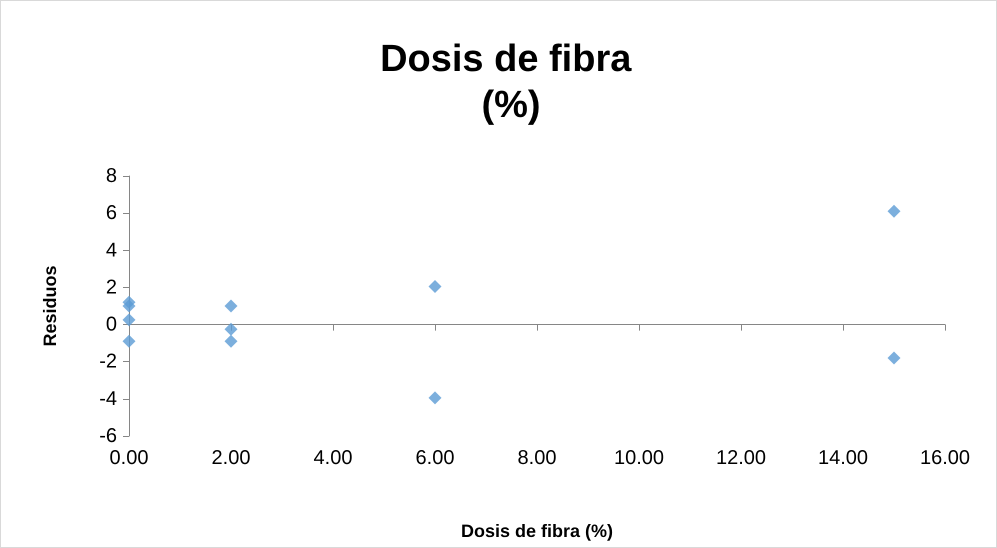 The height and width of the screenshot is (548, 997). I want to click on x-tick-label: 6.00, so click(435, 458).